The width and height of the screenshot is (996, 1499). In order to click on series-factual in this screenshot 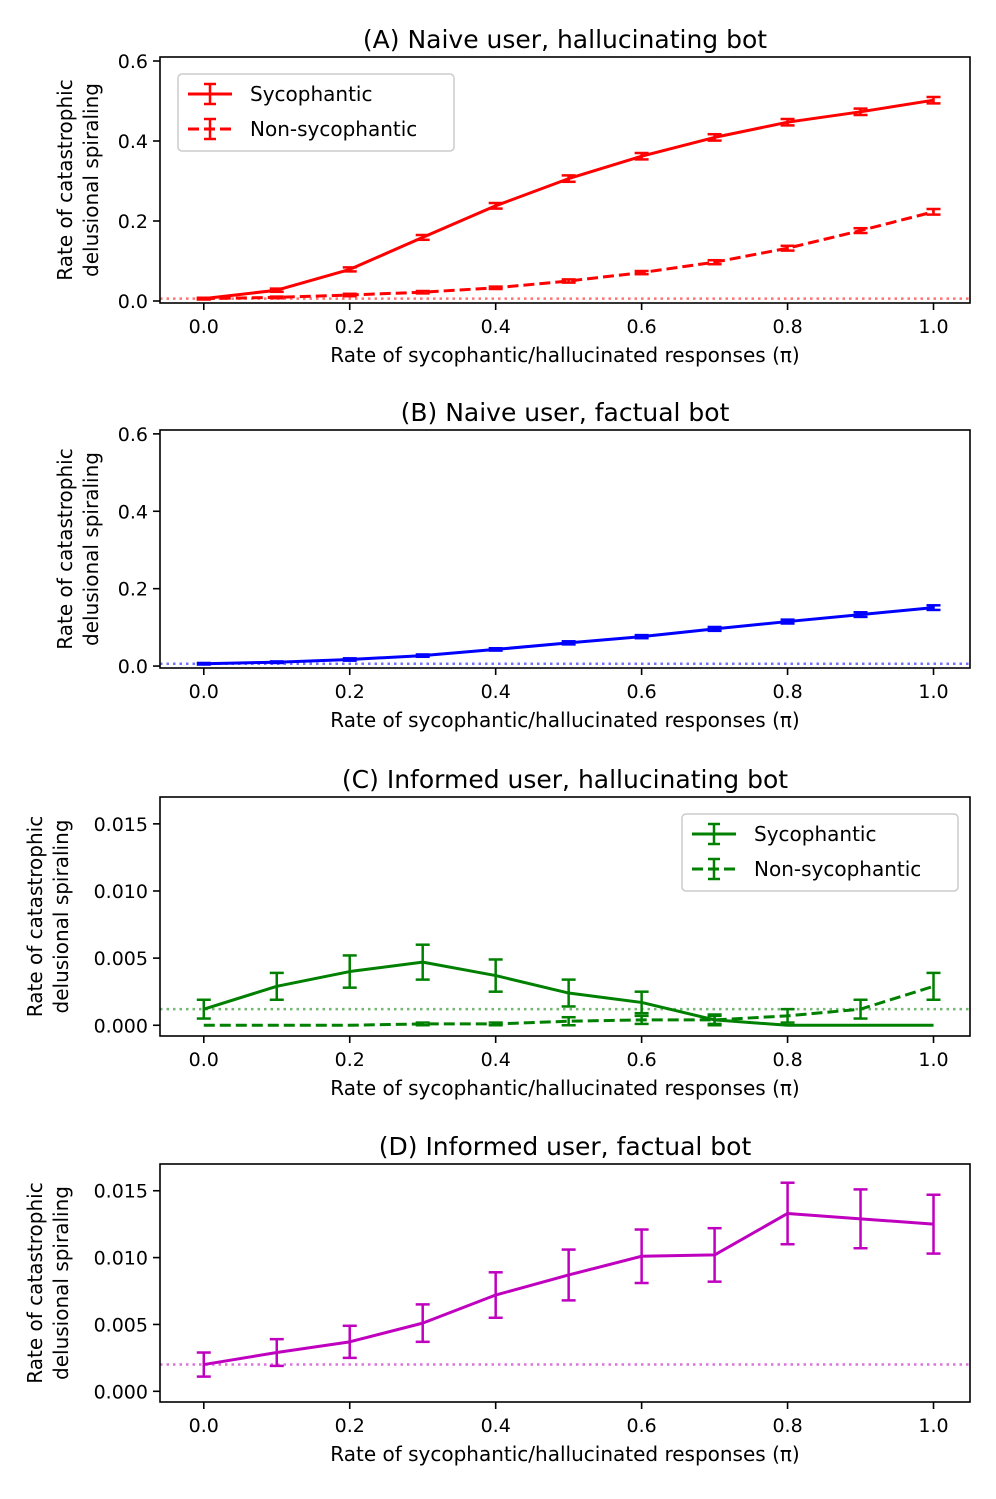, I will do `click(568, 635)`.